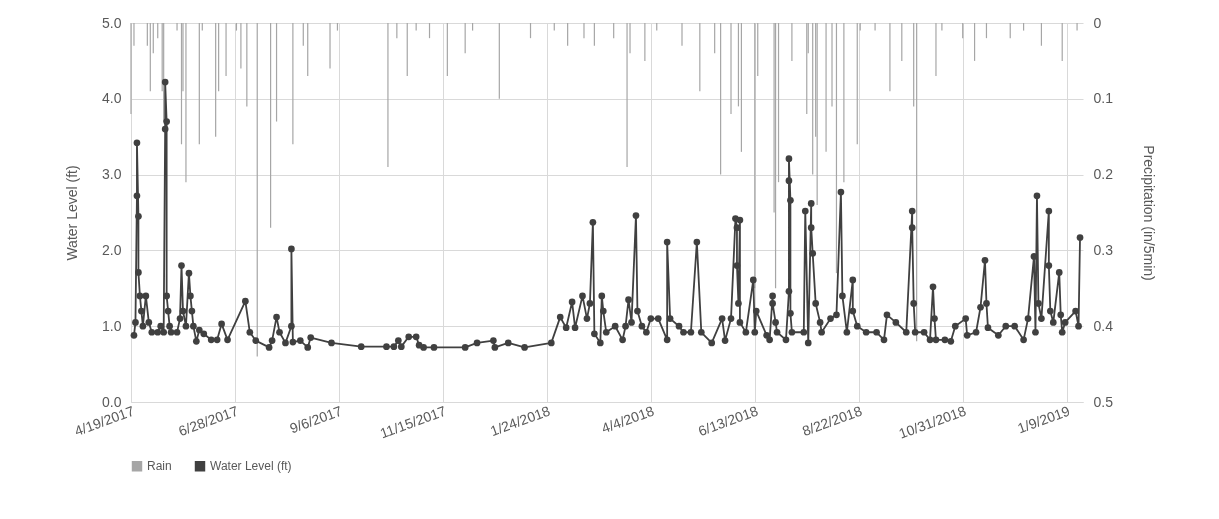 The height and width of the screenshot is (519, 1219). What do you see at coordinates (1103, 325) in the screenshot?
I see `y2-tick-label: 0.4` at bounding box center [1103, 325].